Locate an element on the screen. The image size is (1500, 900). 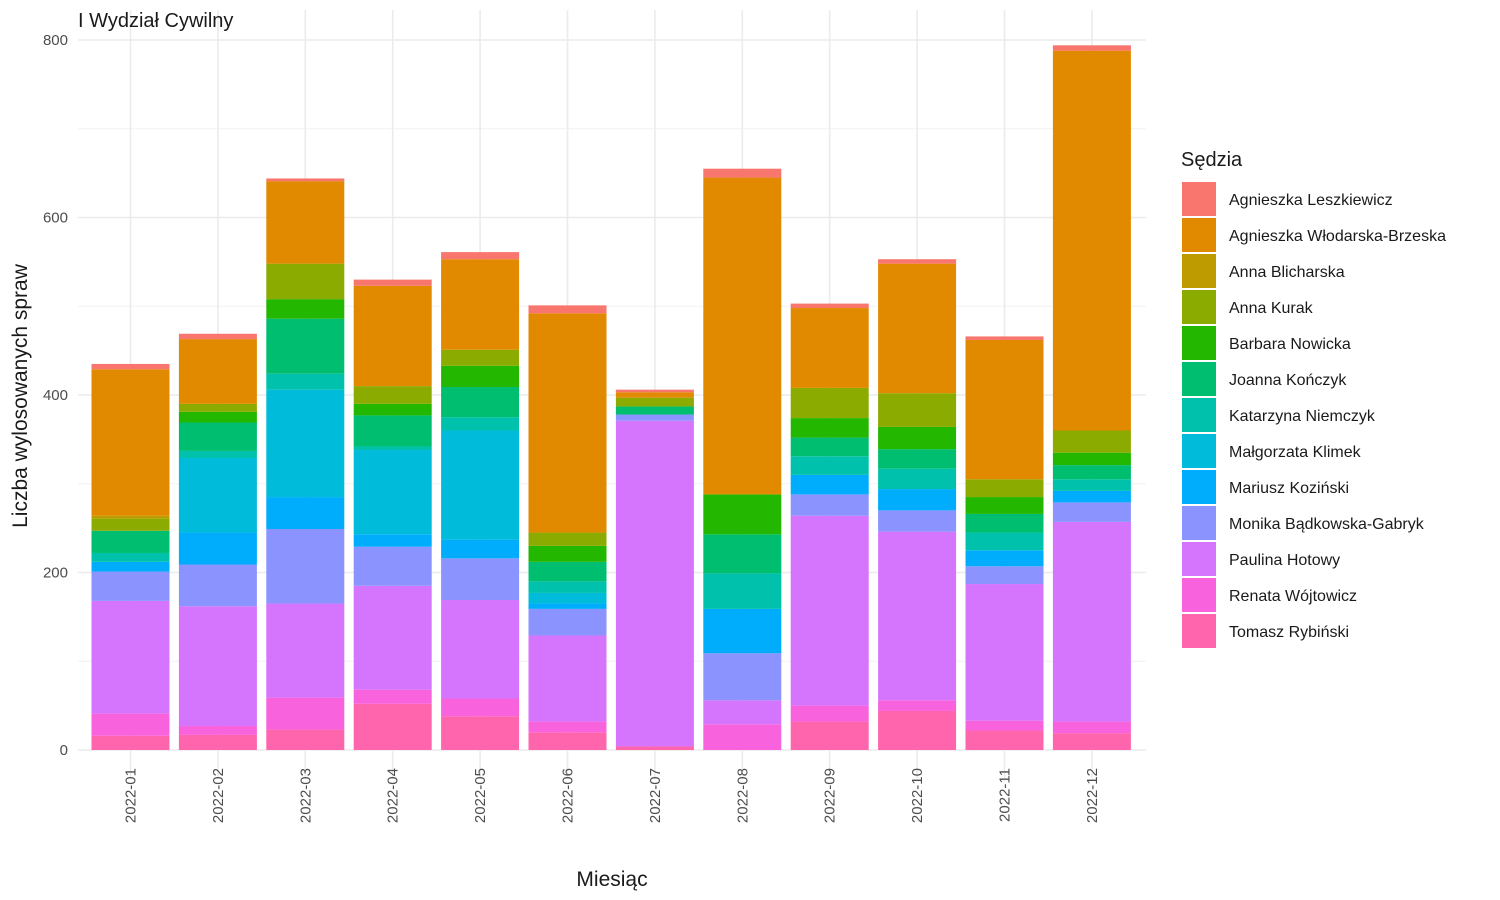
legend-item: Monika Bądkowska-Gabryk is located at coordinates (1303, 523).